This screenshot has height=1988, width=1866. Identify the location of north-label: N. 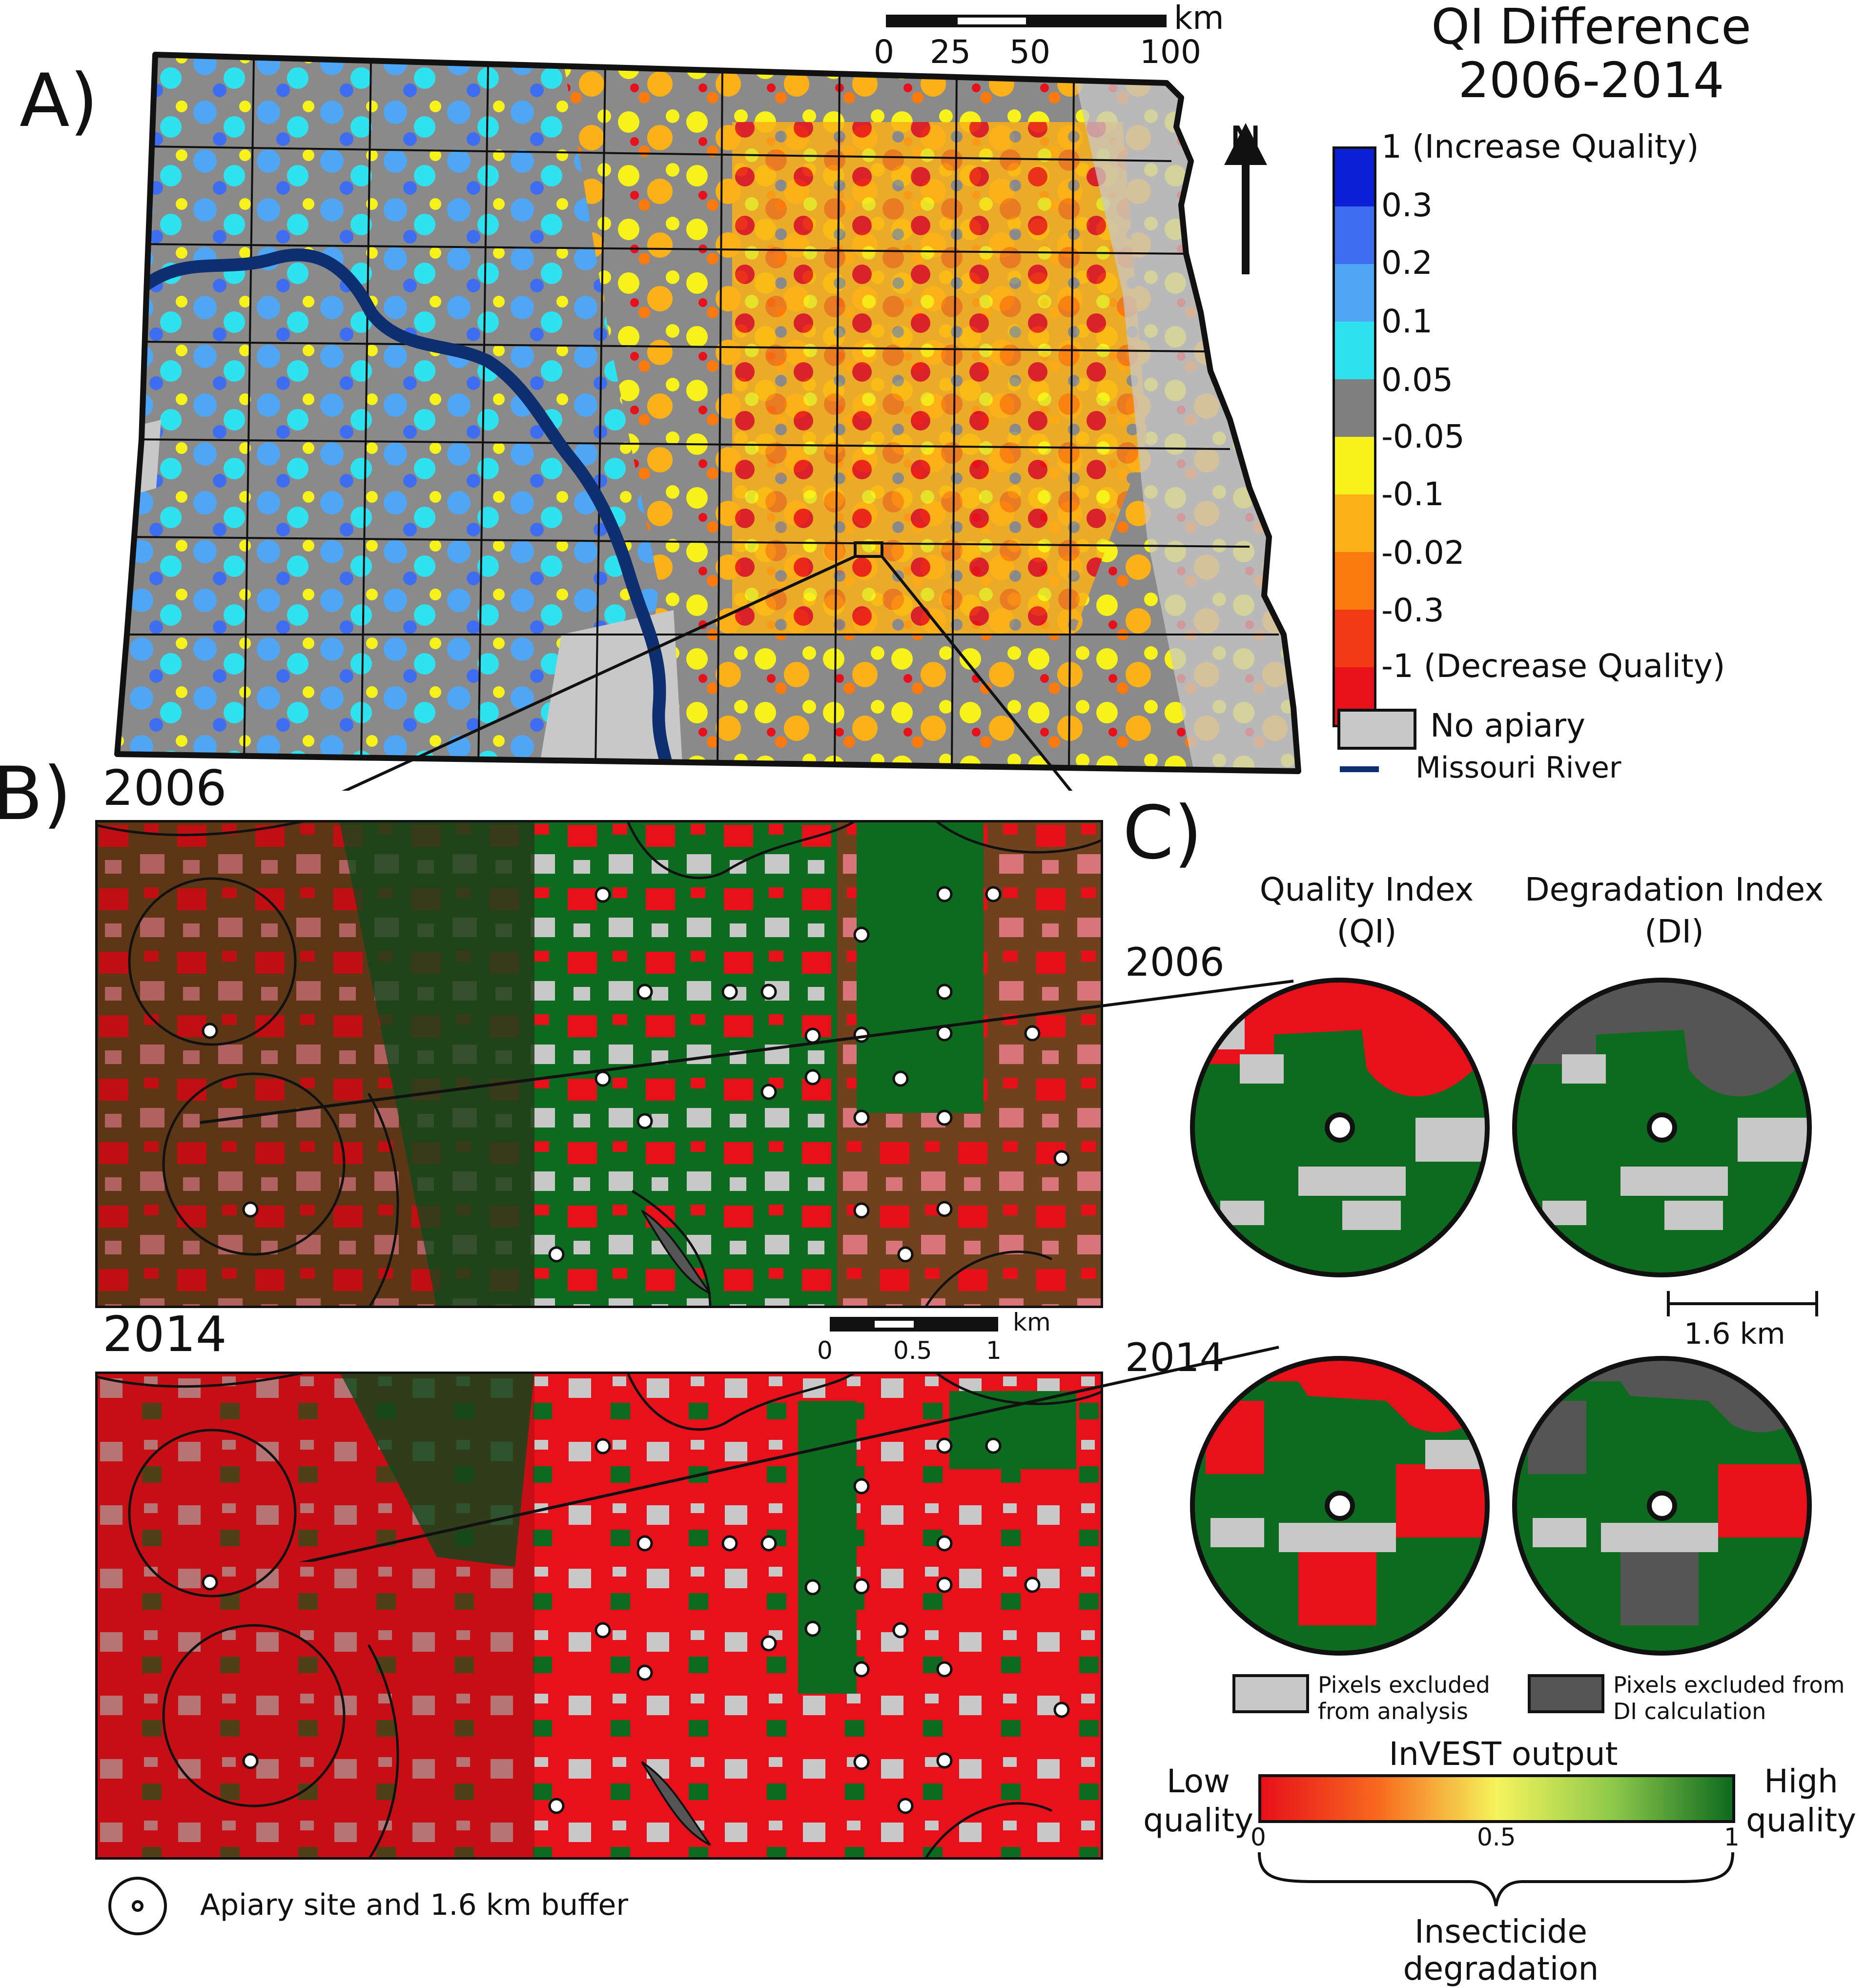
(1245, 142).